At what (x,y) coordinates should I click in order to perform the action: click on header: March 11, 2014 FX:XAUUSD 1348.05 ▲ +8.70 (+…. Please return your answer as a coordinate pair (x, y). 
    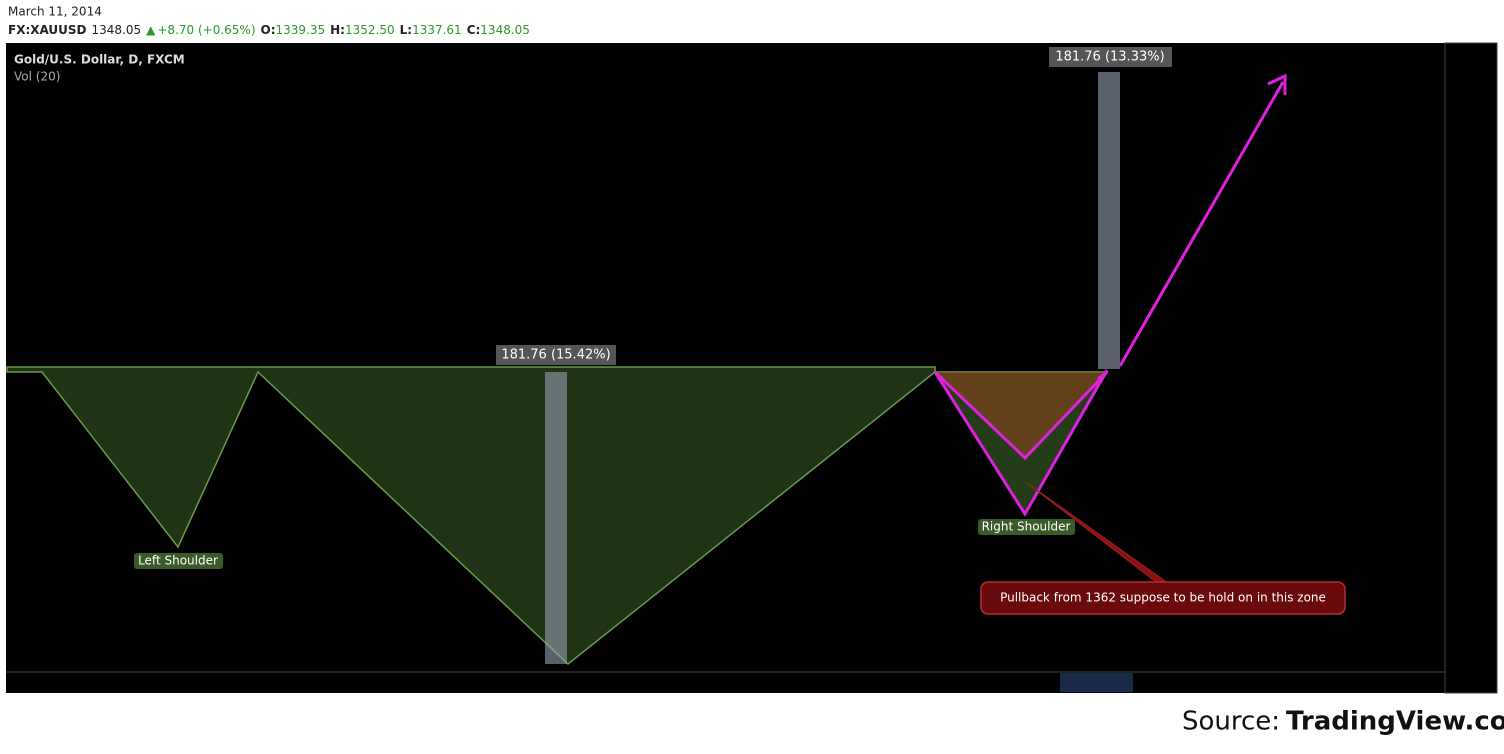
    Looking at the image, I should click on (269, 21).